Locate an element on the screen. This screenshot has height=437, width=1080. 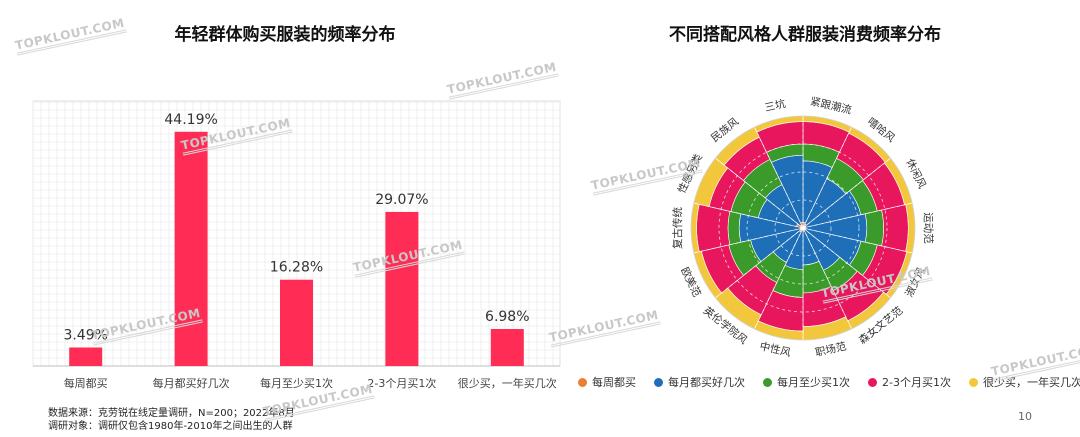
category-label: 2-3个月买1次 is located at coordinates (401, 383).